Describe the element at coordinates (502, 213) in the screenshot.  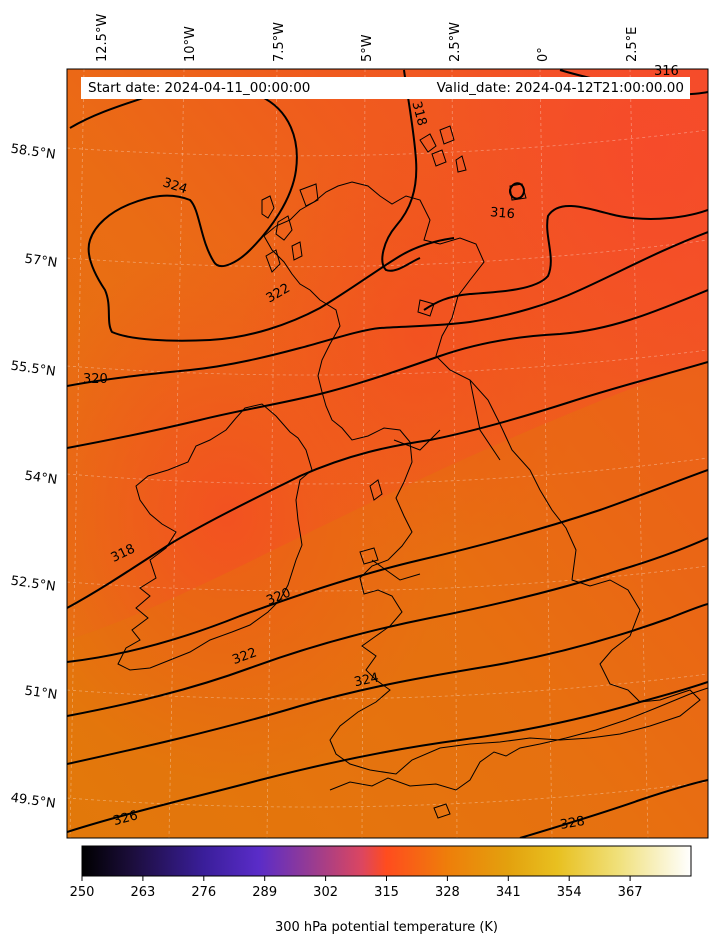
I see `contour-label-316-east: 316` at that location.